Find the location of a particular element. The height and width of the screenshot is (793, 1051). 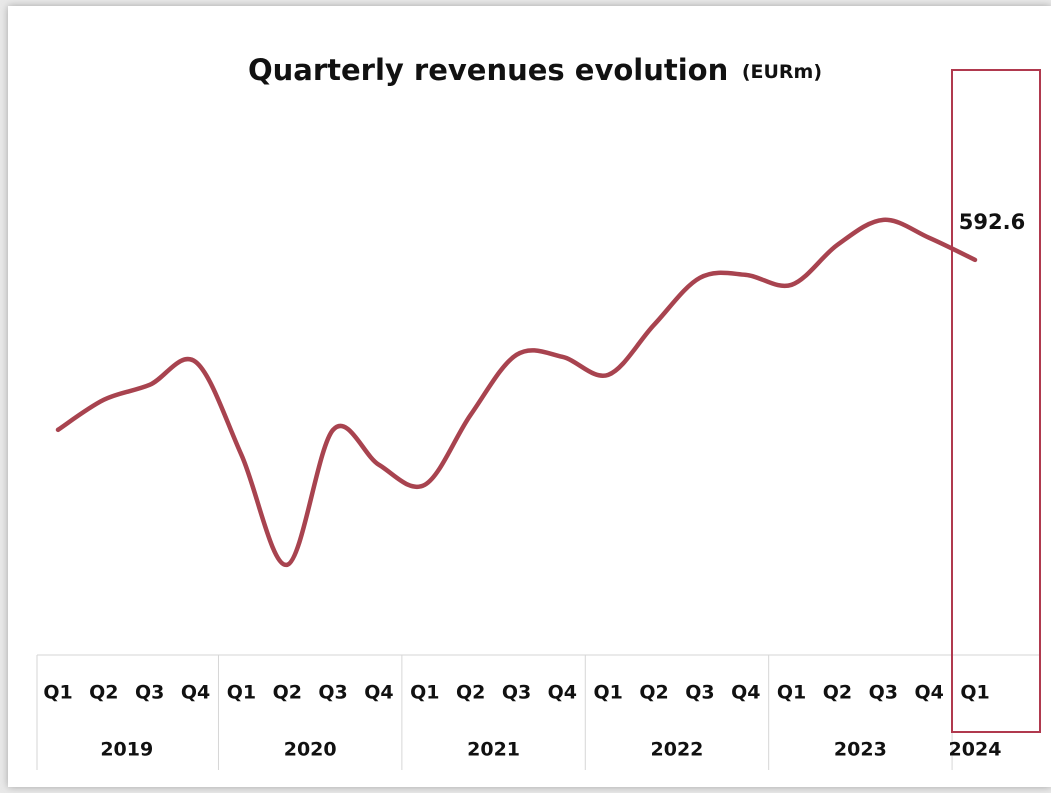

chart-title: Quarterly revenues evolution is located at coordinates (488, 70).